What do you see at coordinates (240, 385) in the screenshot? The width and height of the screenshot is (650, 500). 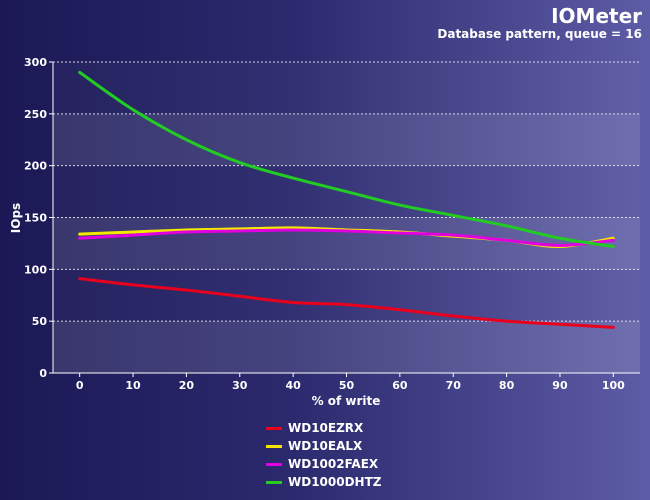 I see `x-tick-label: 30` at bounding box center [240, 385].